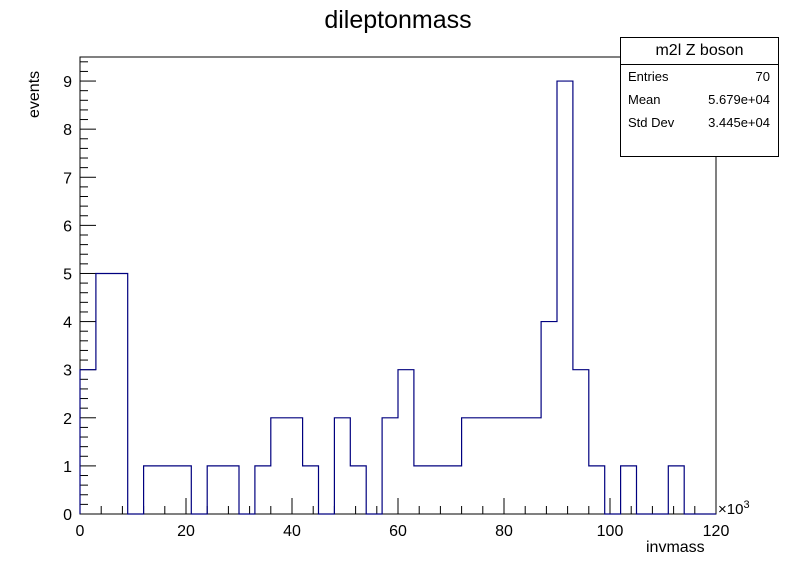  Describe the element at coordinates (731, 509) in the screenshot. I see `multiplier-base: ×10` at that location.